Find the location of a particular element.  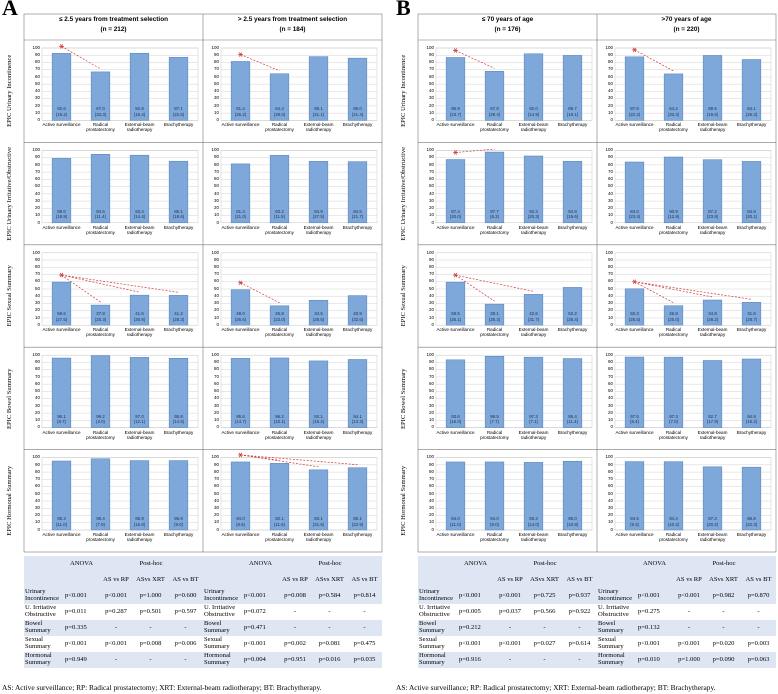

error-label: (15.9) is located at coordinates (139, 524).